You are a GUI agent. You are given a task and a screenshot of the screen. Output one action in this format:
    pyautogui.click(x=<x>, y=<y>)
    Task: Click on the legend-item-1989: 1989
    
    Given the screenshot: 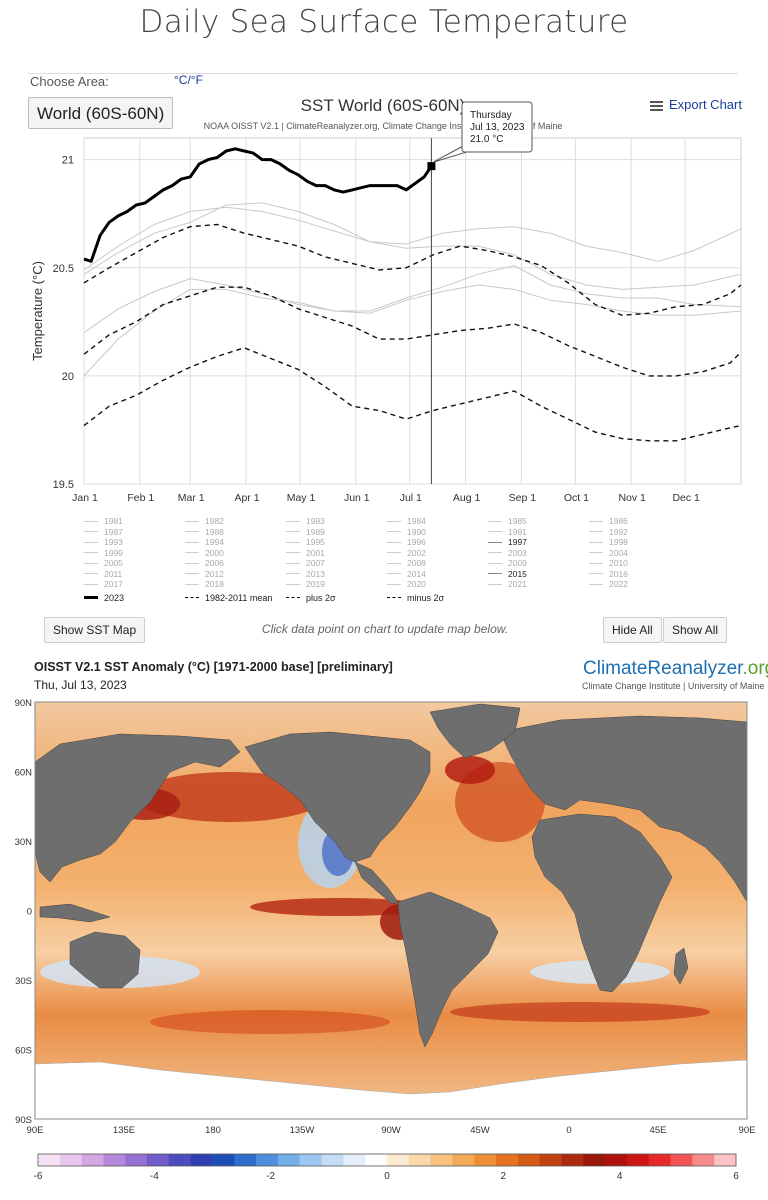 What is the action you would take?
    pyautogui.click(x=336, y=532)
    